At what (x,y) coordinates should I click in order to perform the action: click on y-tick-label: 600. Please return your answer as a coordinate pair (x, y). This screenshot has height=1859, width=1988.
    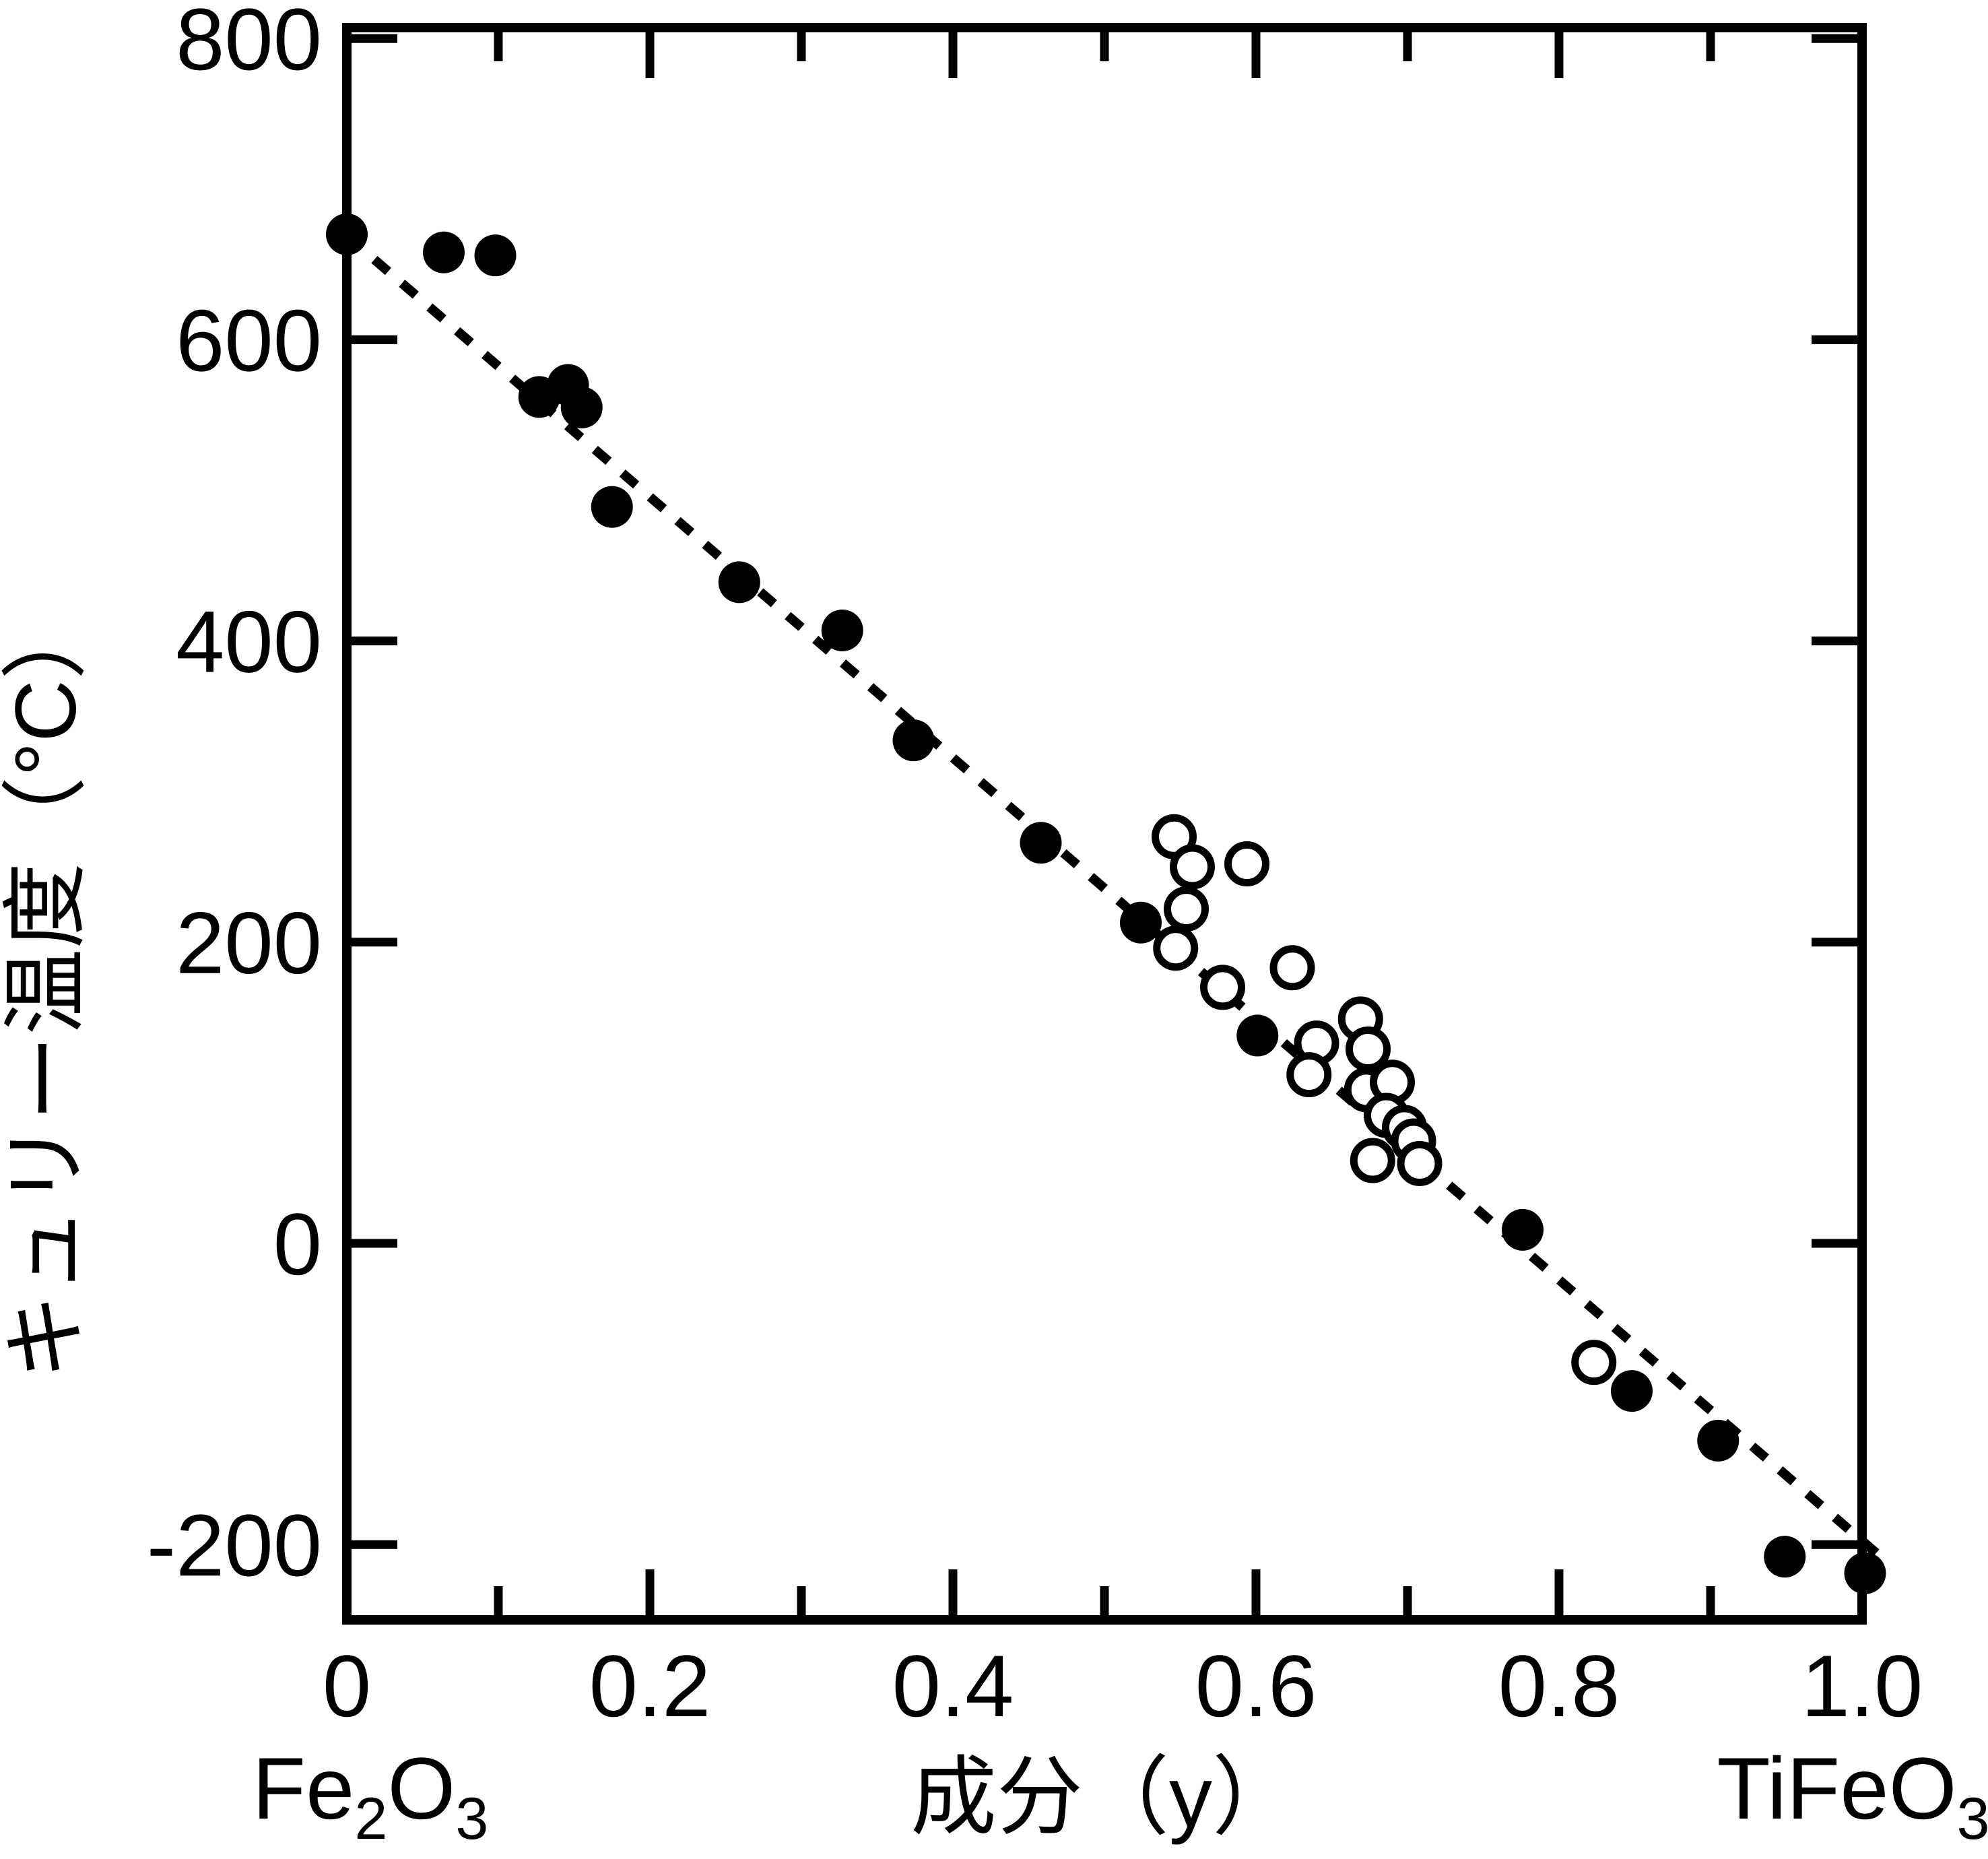
    Looking at the image, I should click on (249, 340).